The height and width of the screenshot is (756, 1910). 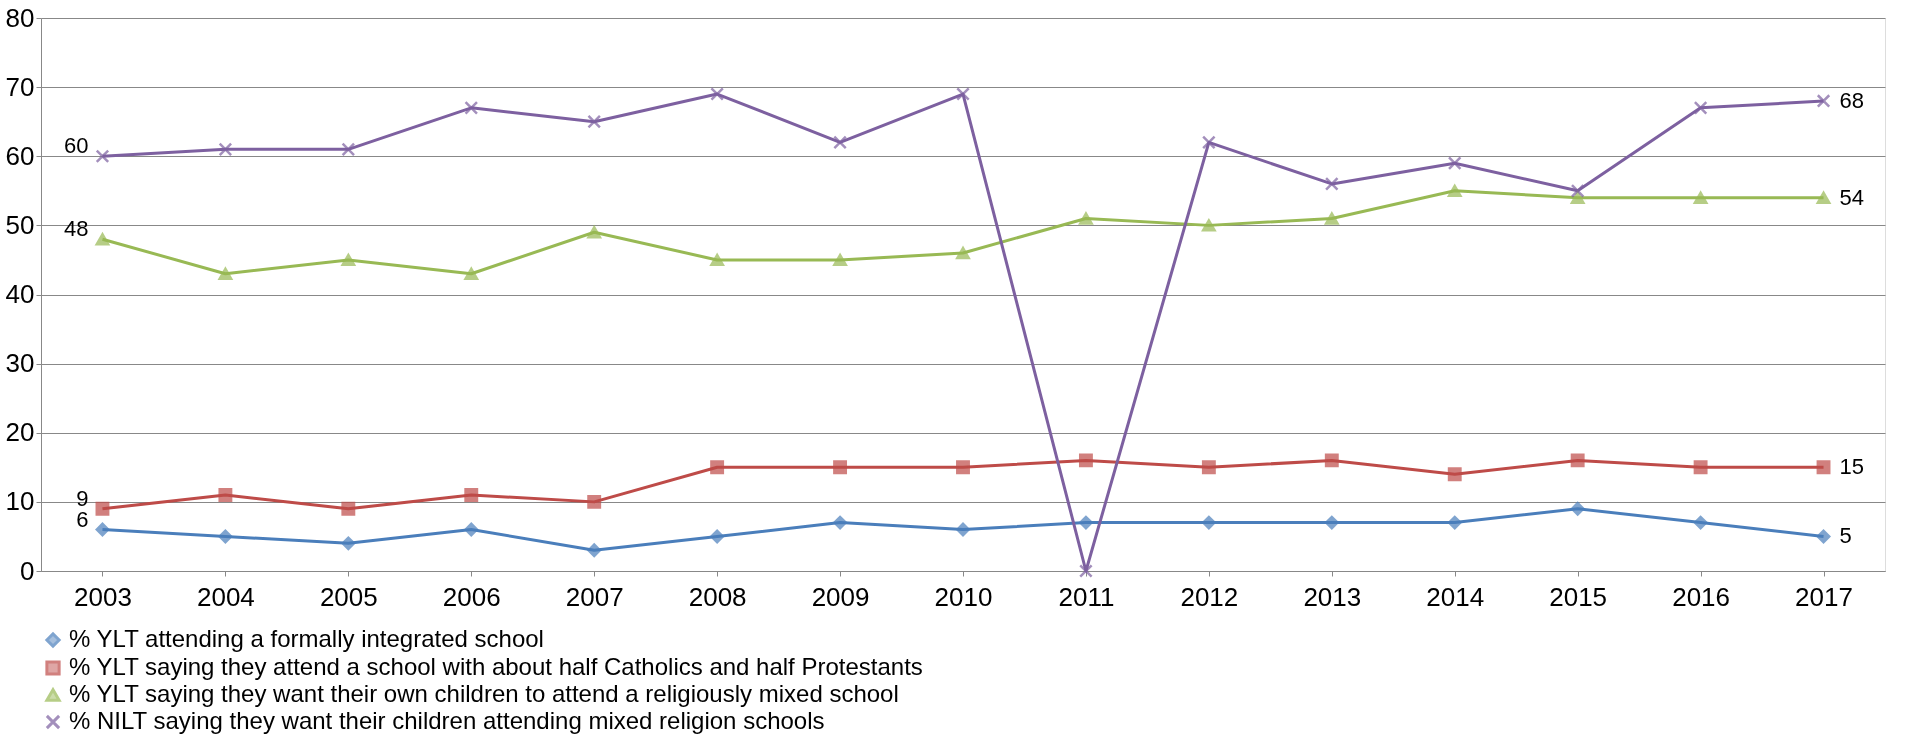 What do you see at coordinates (76, 229) in the screenshot?
I see `data-label: 48` at bounding box center [76, 229].